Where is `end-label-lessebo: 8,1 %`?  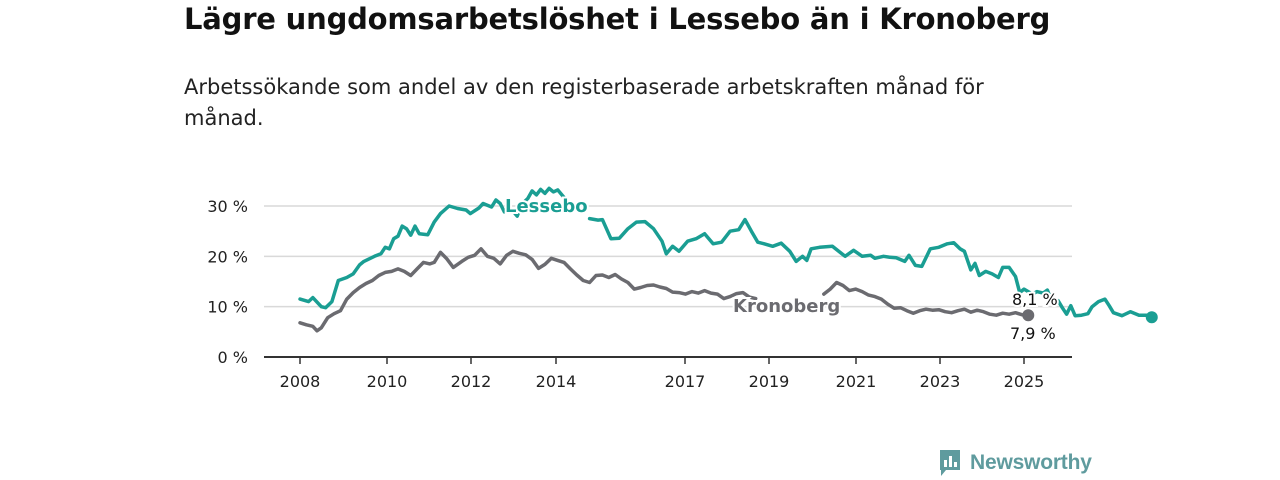
end-label-lessebo: 8,1 % is located at coordinates (1035, 299).